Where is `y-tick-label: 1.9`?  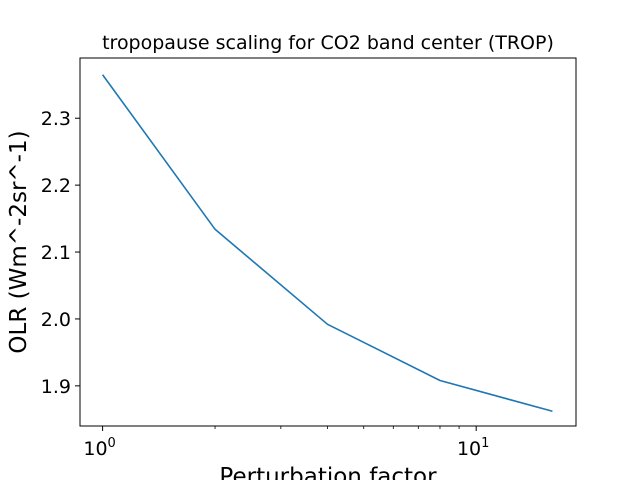 y-tick-label: 1.9 is located at coordinates (56, 387).